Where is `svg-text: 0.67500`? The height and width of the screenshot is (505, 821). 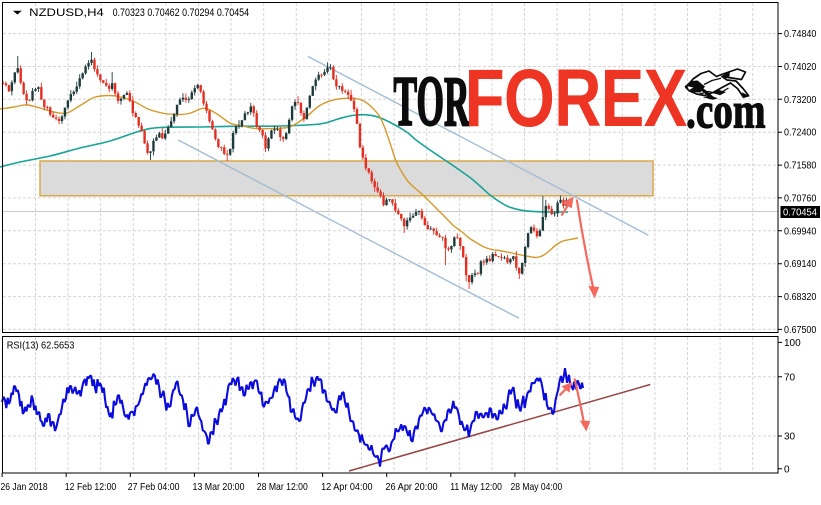
svg-text: 0.67500 is located at coordinates (800, 330).